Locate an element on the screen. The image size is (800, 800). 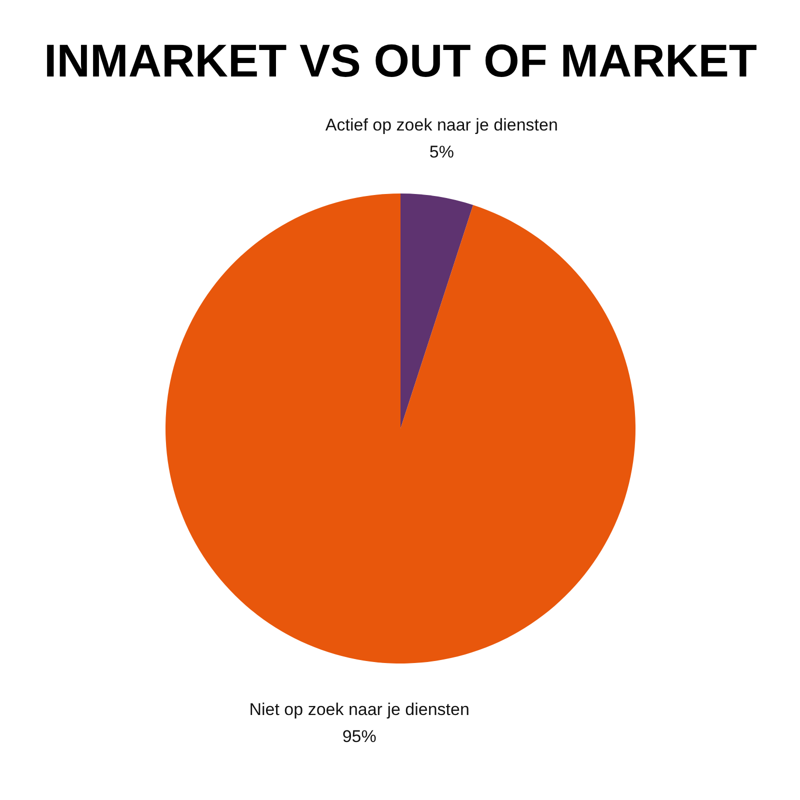
data-label: 95% is located at coordinates (359, 736).